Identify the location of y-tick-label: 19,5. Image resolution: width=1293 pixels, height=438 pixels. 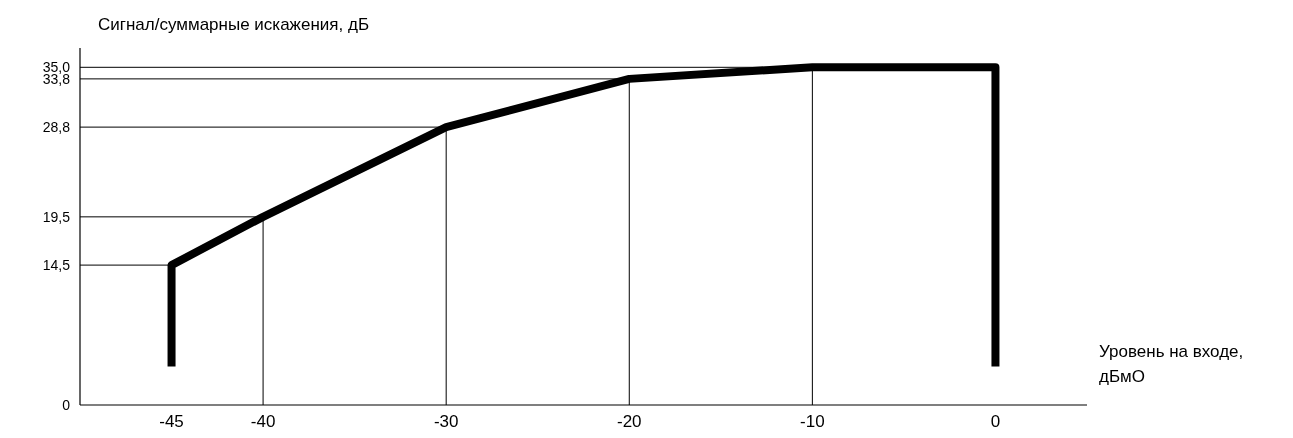
(56, 216).